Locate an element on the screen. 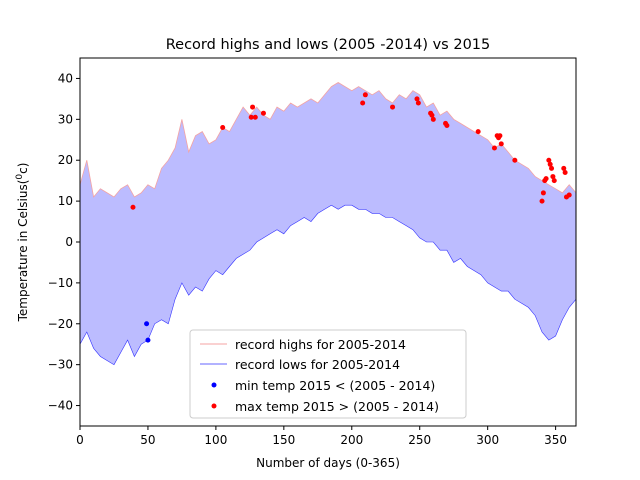 This screenshot has height=480, width=640. y-tick-label: −20 is located at coordinates (60, 324).